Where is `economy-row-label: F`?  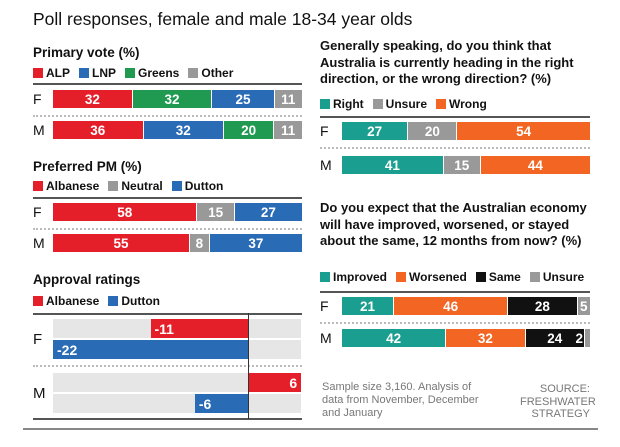 economy-row-label: F is located at coordinates (324, 306).